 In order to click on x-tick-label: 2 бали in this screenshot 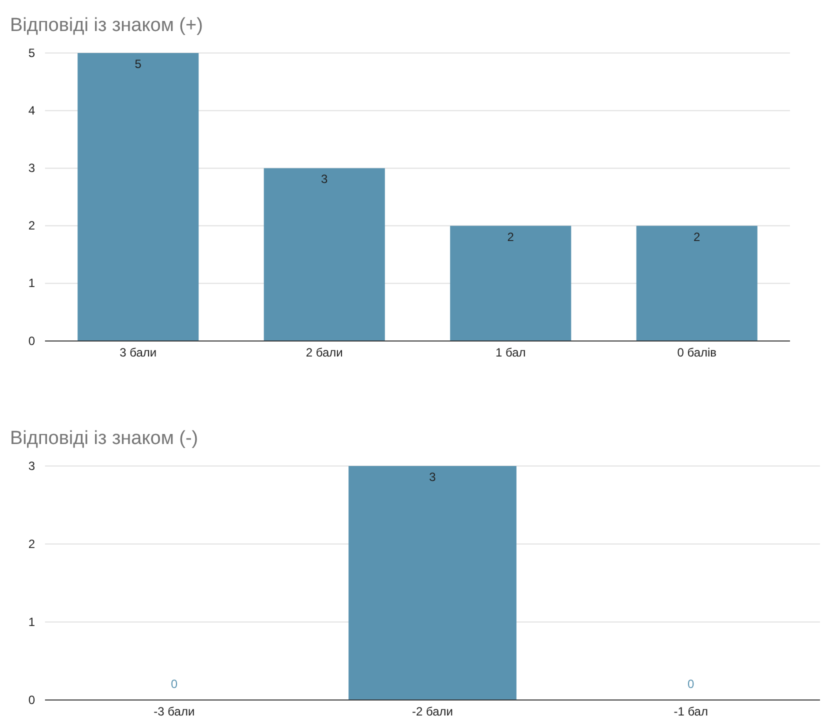, I will do `click(324, 353)`.